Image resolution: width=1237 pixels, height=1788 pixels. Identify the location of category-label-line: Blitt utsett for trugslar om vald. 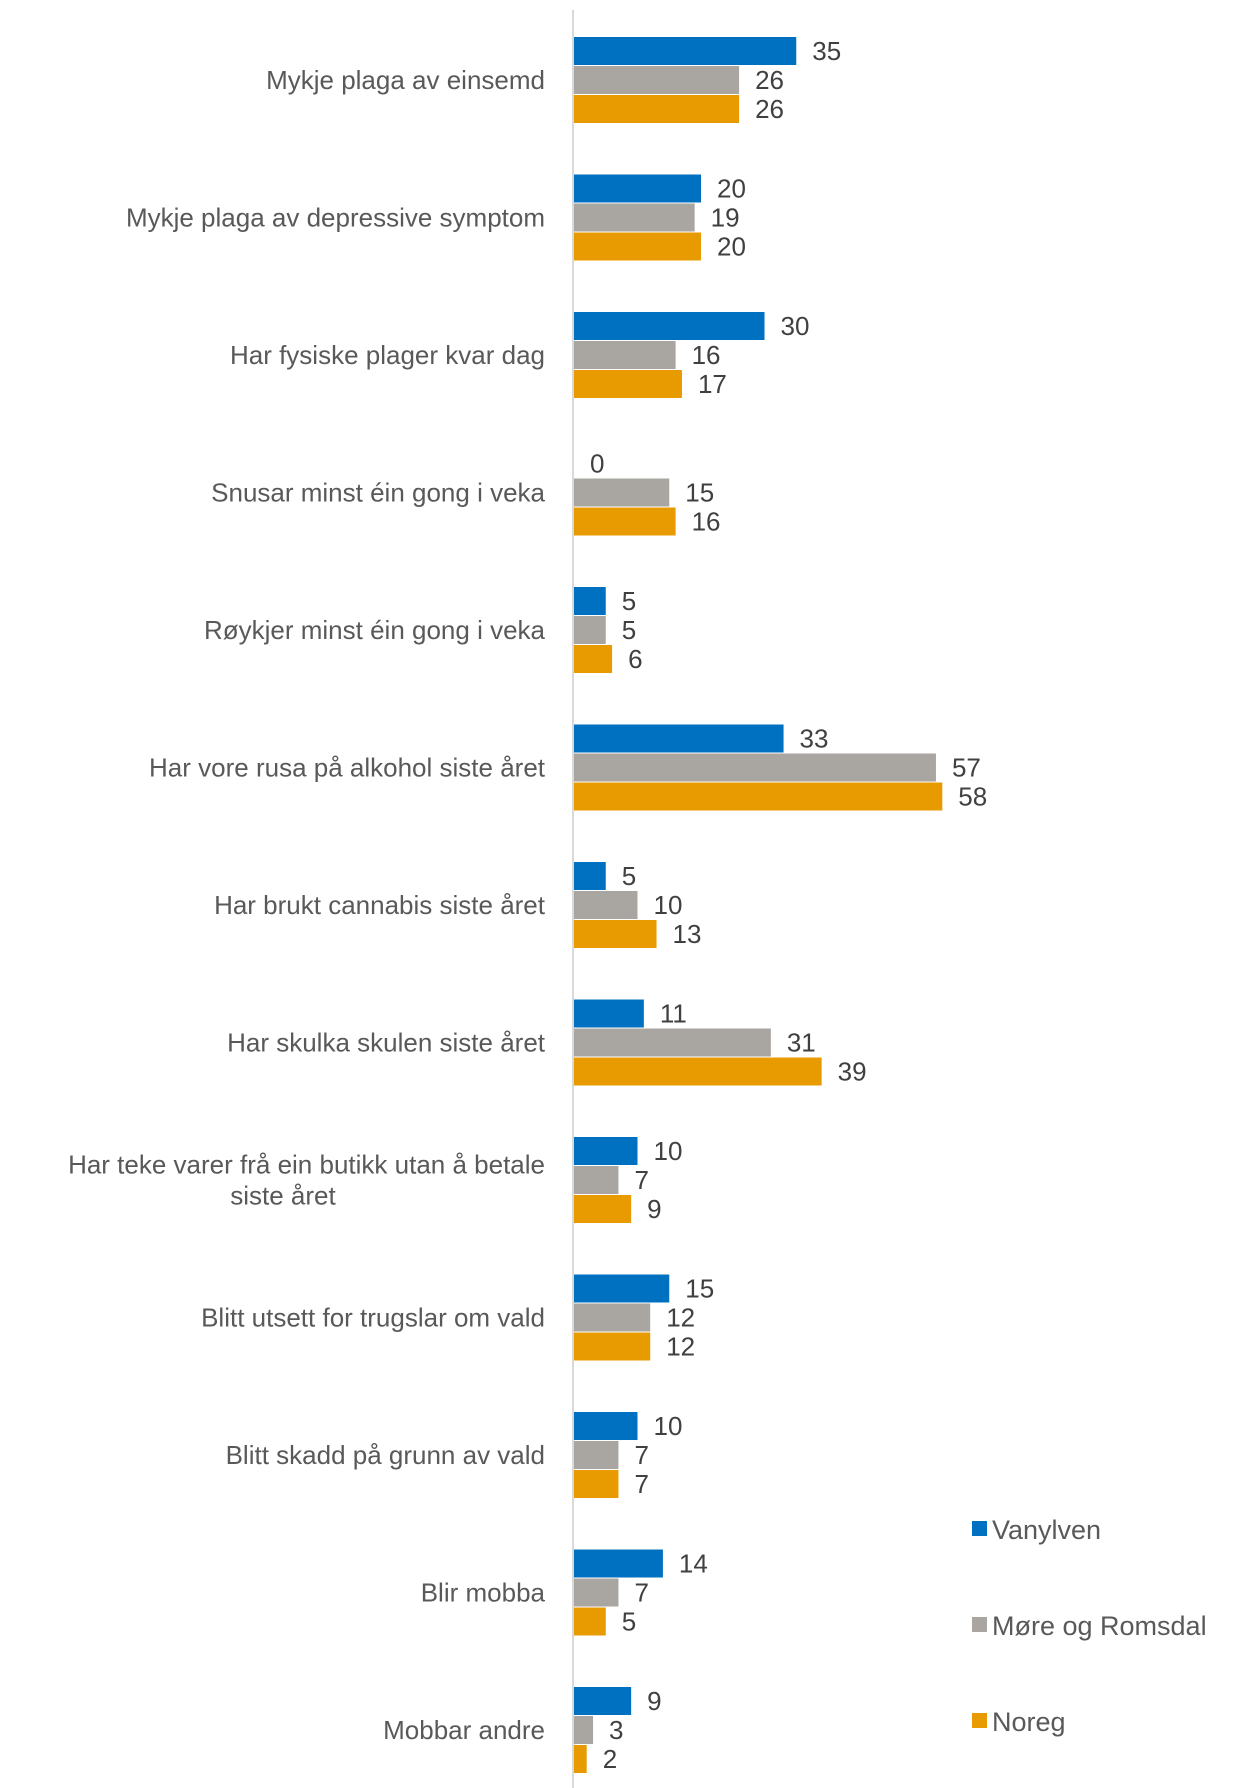
(373, 1318).